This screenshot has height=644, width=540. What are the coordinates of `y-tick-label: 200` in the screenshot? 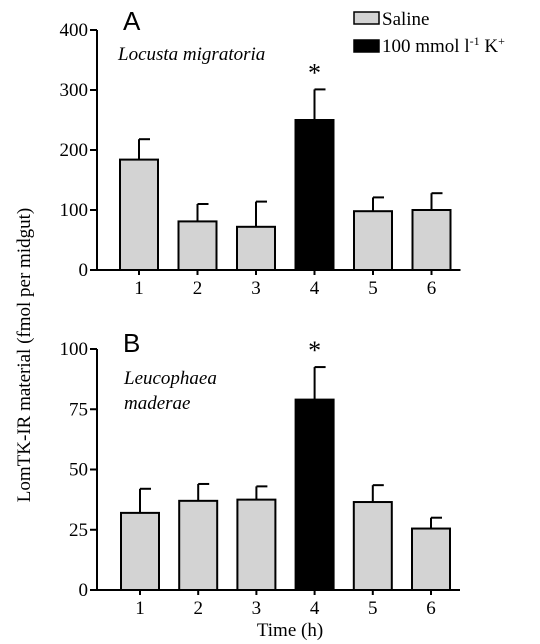 It's located at (74, 150).